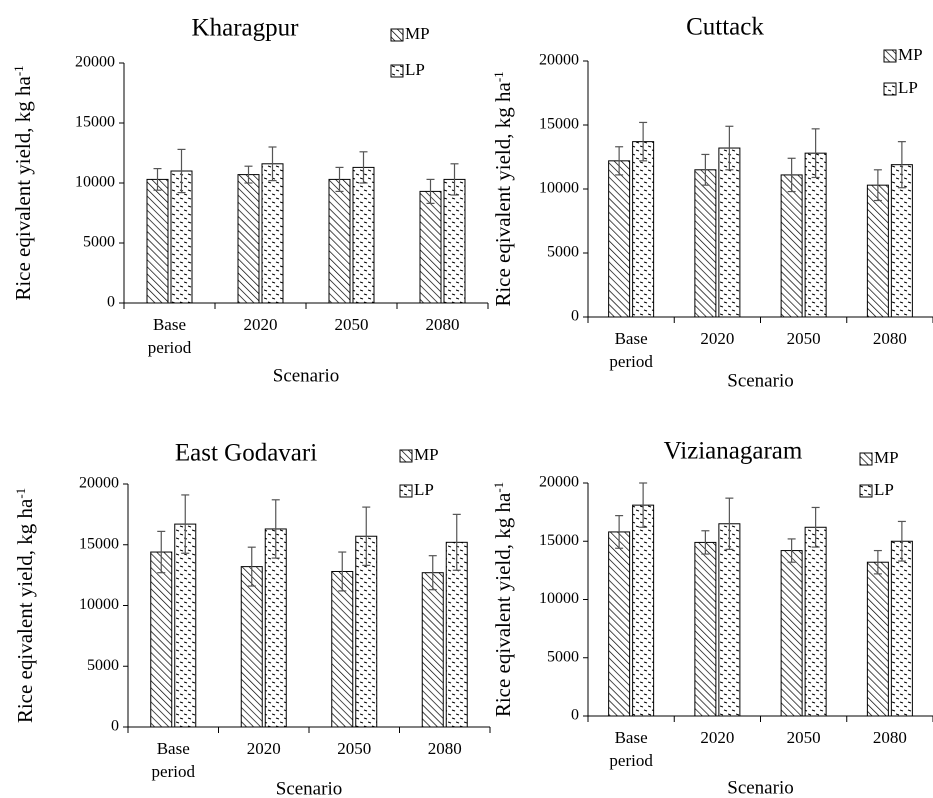  What do you see at coordinates (246, 28) in the screenshot?
I see `chart-title: Kharagpur` at bounding box center [246, 28].